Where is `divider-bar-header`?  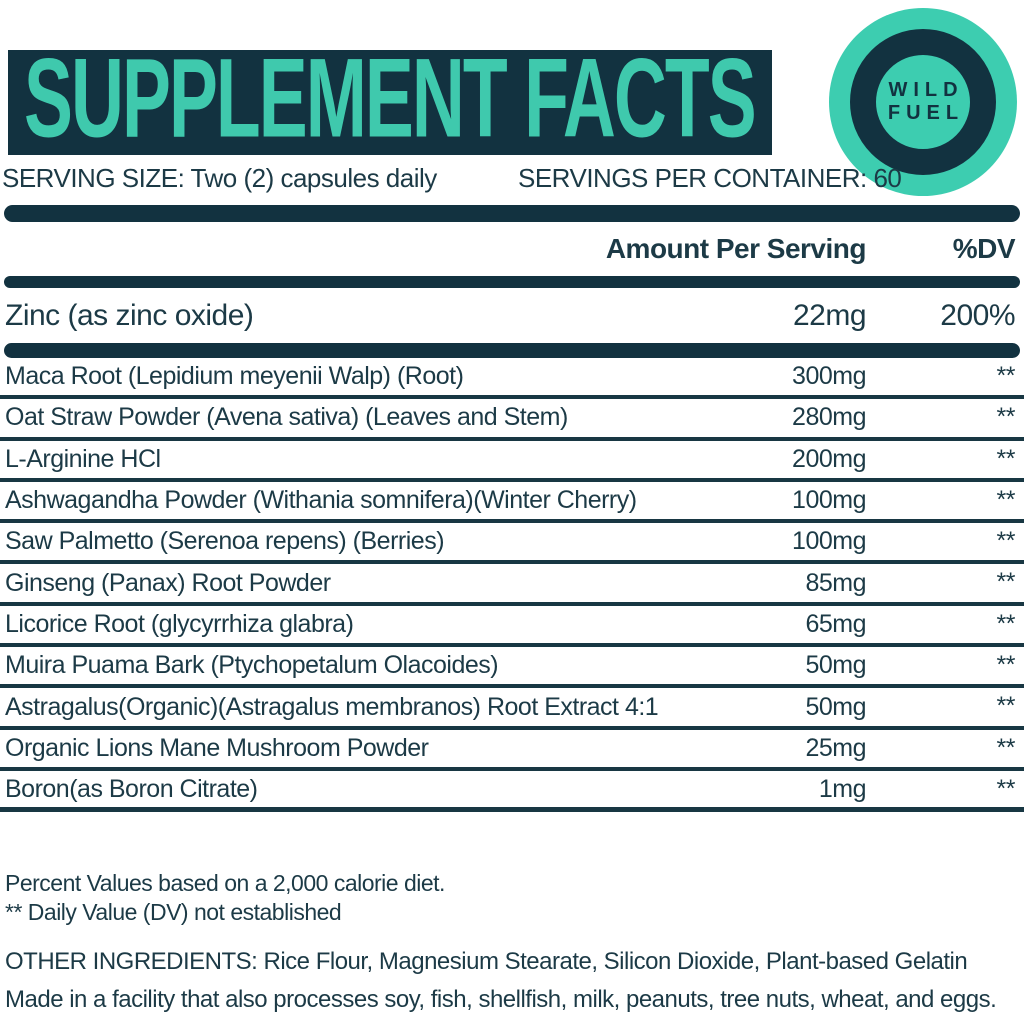 divider-bar-header is located at coordinates (512, 282).